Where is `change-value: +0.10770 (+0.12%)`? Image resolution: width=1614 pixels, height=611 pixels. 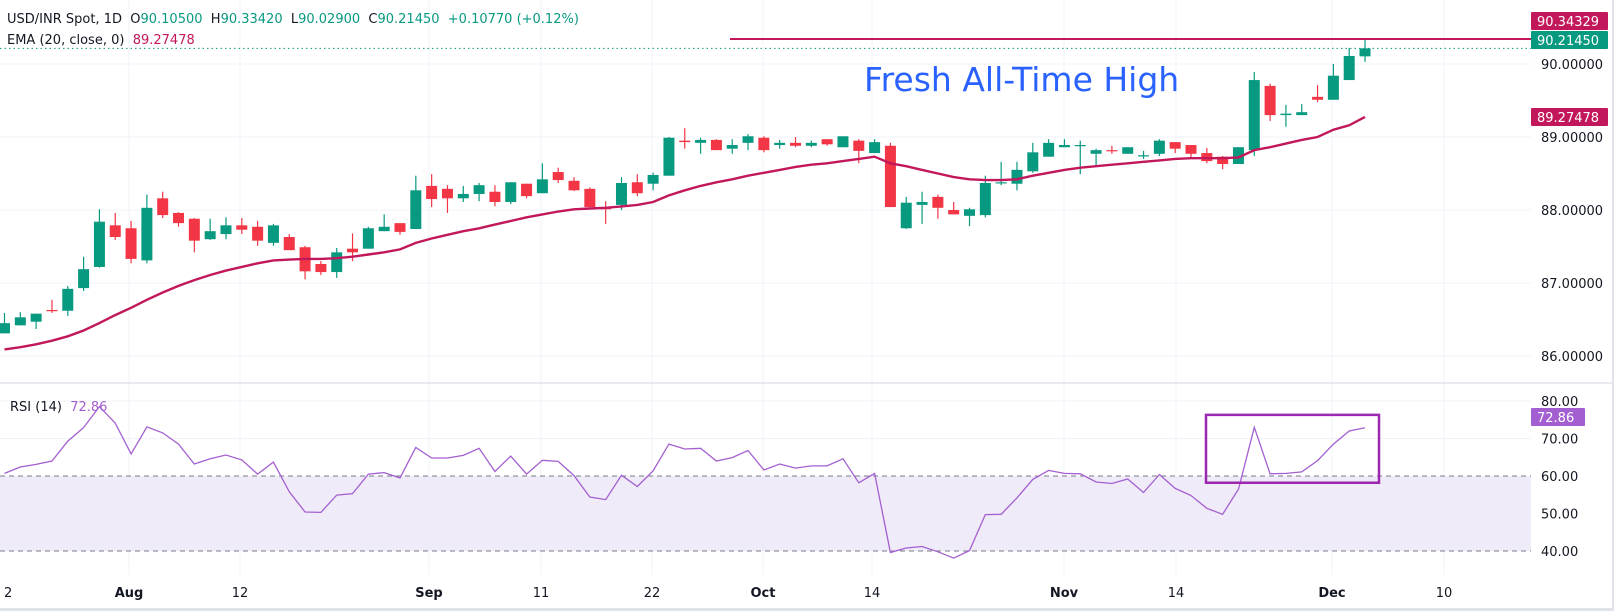 change-value: +0.10770 (+0.12%) is located at coordinates (513, 19).